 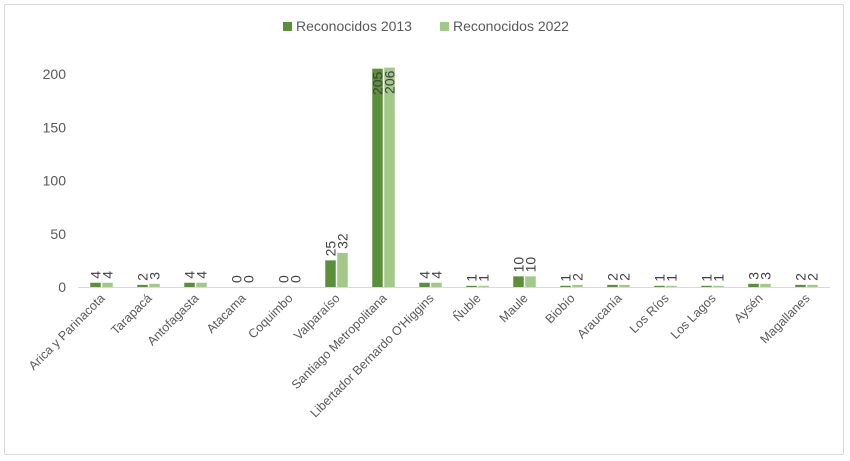 What do you see at coordinates (467, 307) in the screenshot?
I see `x-tick-label: Ñuble` at bounding box center [467, 307].